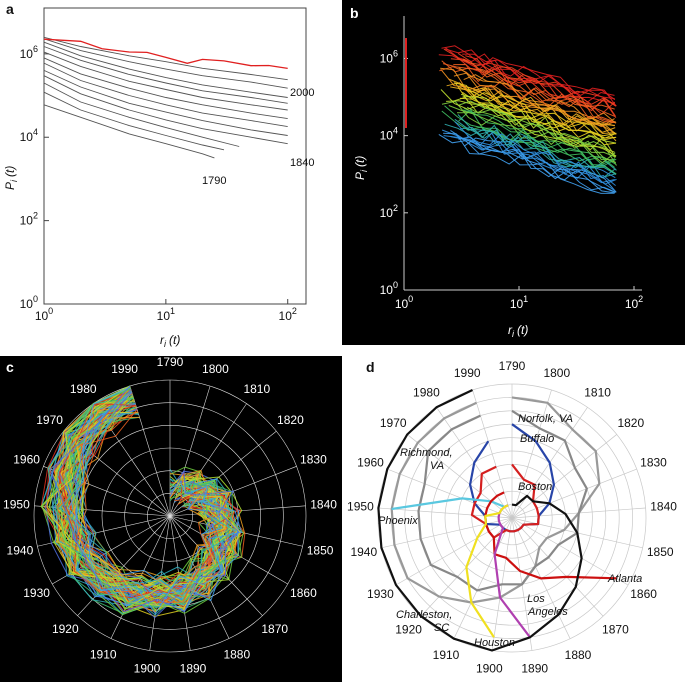 This screenshot has width=685, height=682. Describe the element at coordinates (11, 178) in the screenshot. I see `y-axis-title: Pi(t)` at that location.